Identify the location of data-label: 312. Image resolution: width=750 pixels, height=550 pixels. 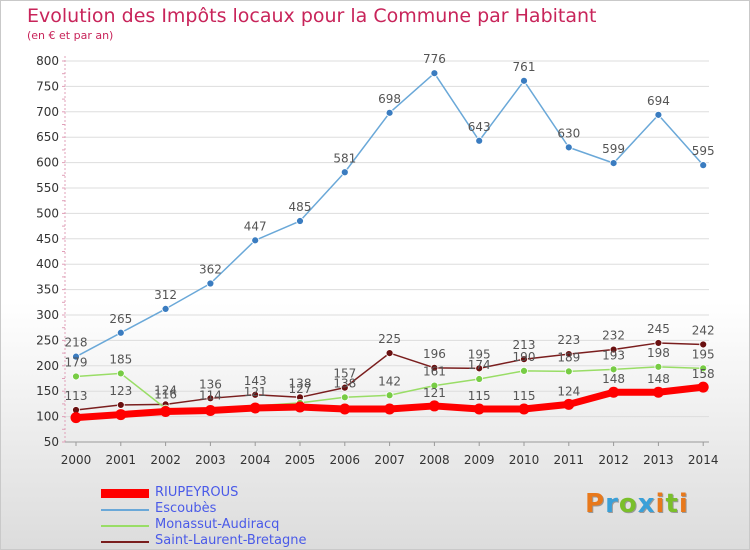
(165, 295).